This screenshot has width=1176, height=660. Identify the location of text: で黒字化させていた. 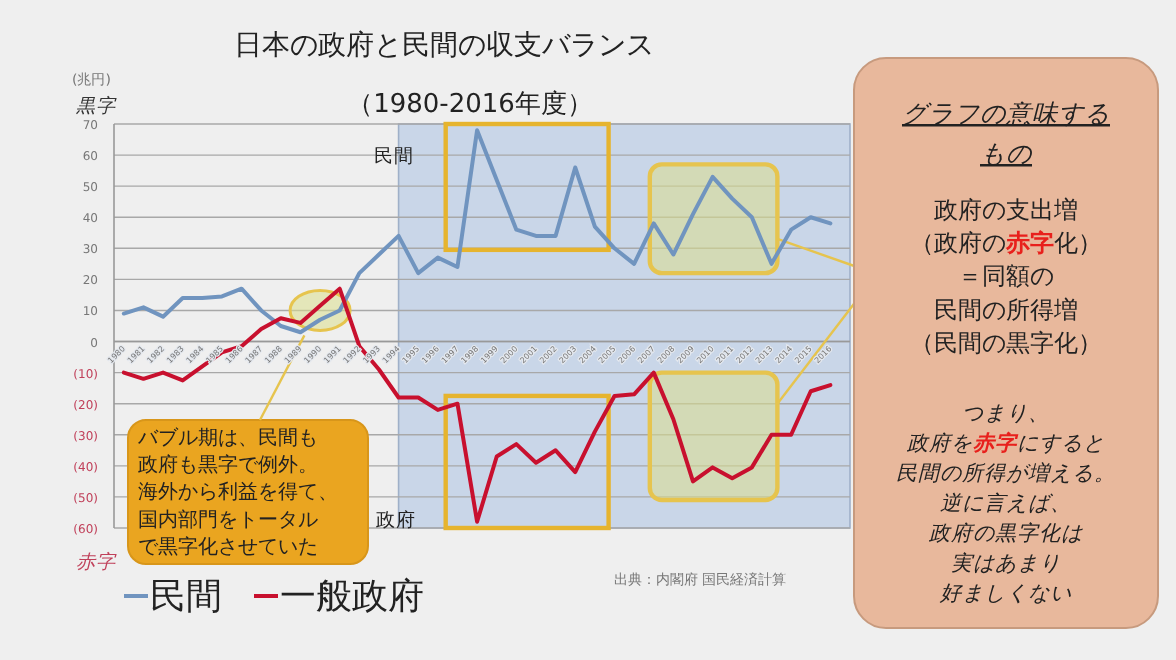
(228, 547).